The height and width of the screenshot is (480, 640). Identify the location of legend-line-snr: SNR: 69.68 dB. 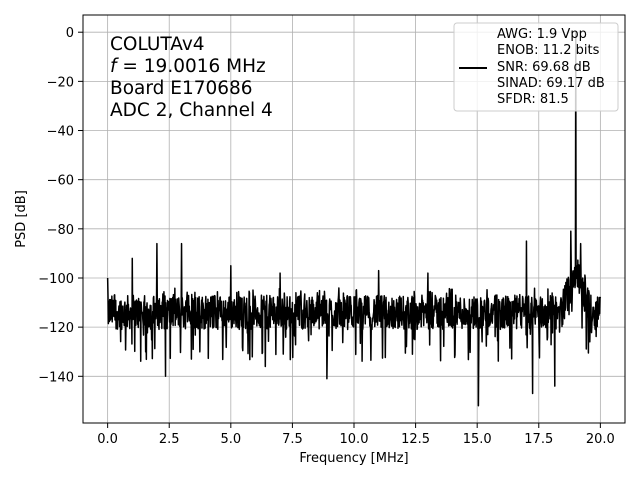
(544, 67).